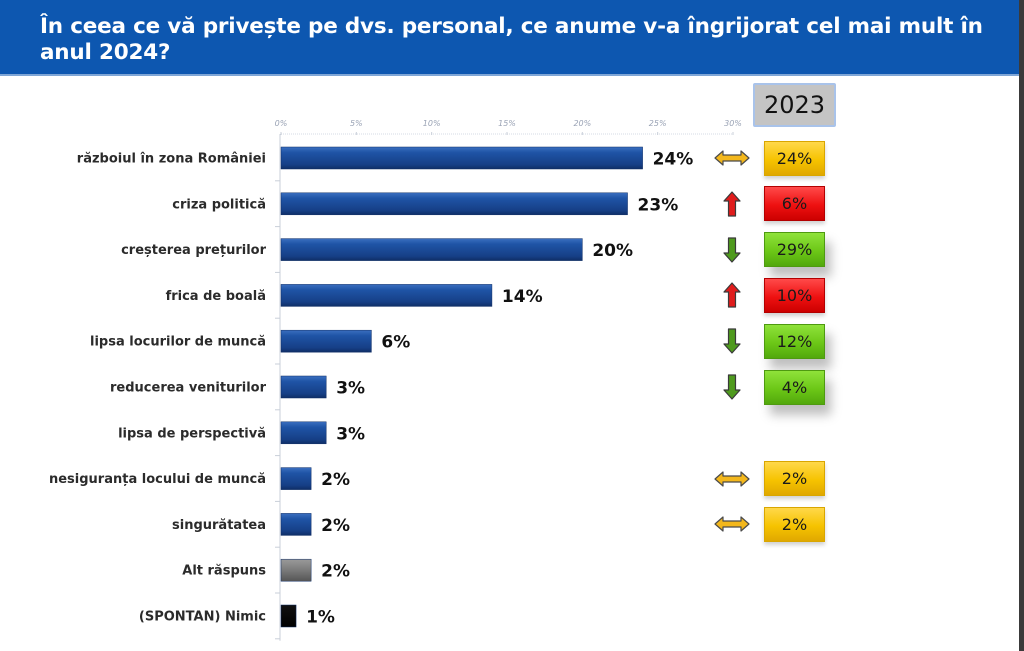  Describe the element at coordinates (219, 204) in the screenshot. I see `category-label: criza politică` at that location.